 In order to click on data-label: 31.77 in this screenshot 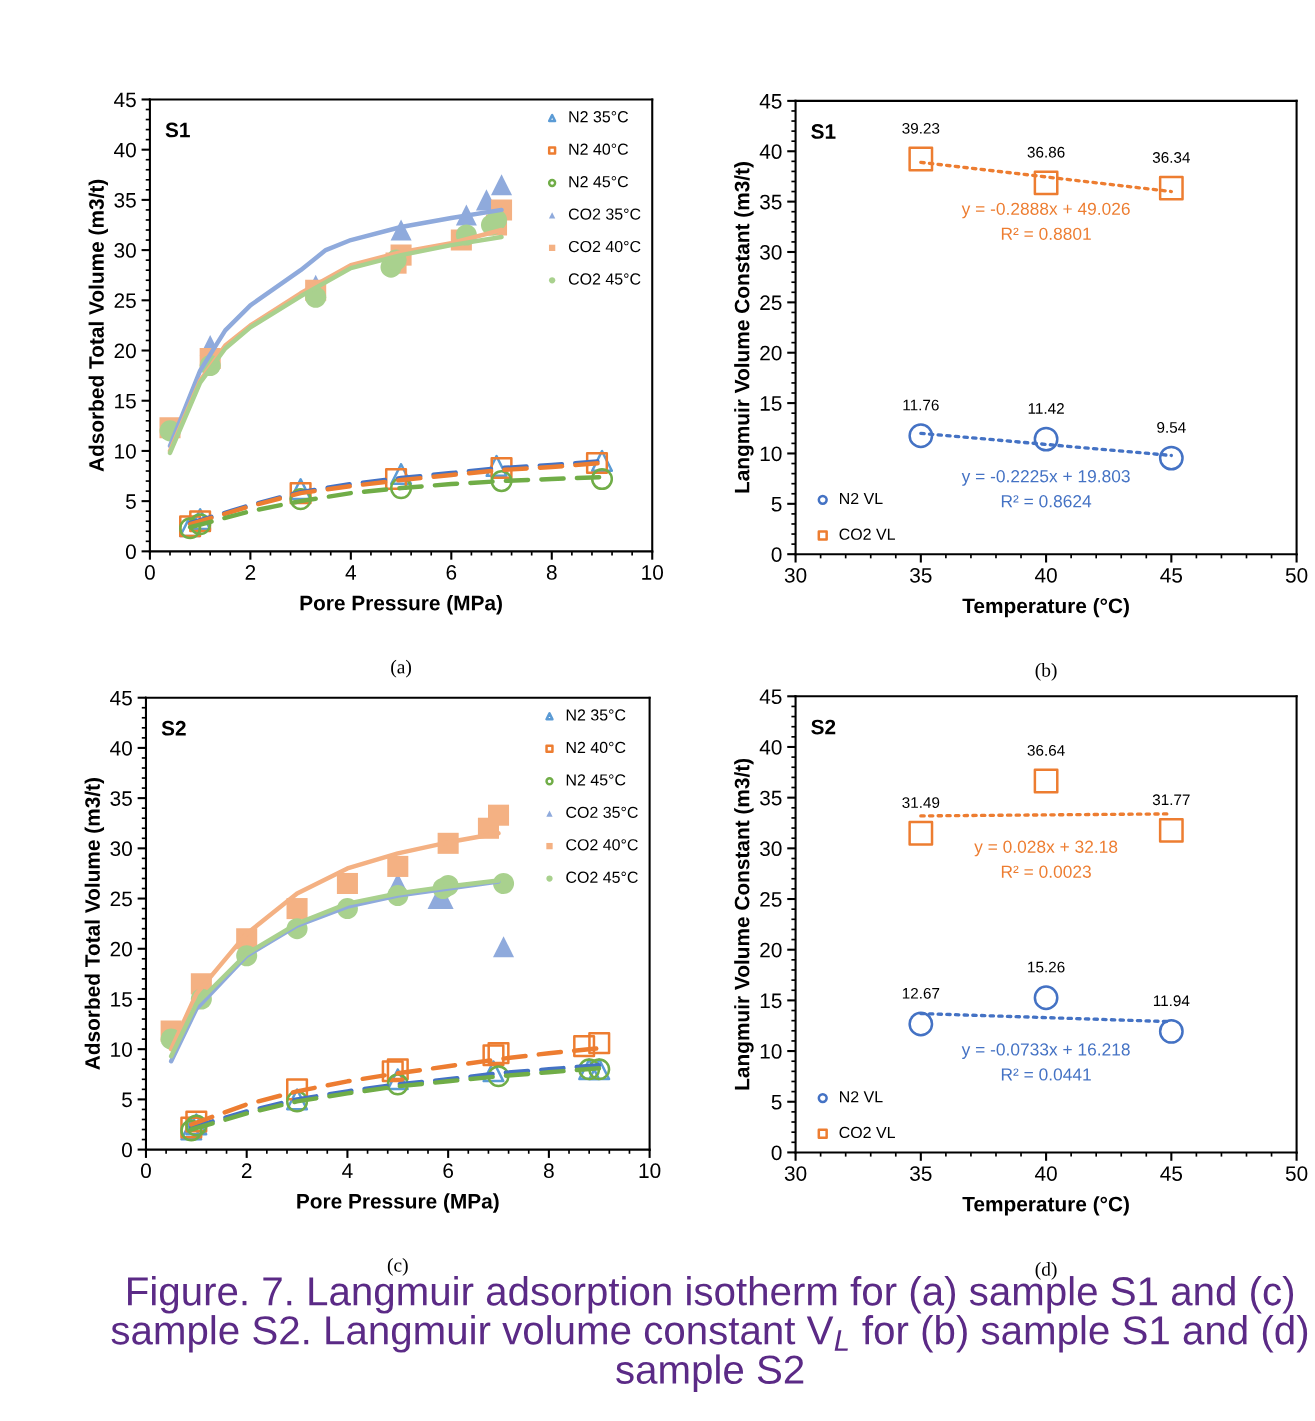, I will do `click(1171, 800)`.